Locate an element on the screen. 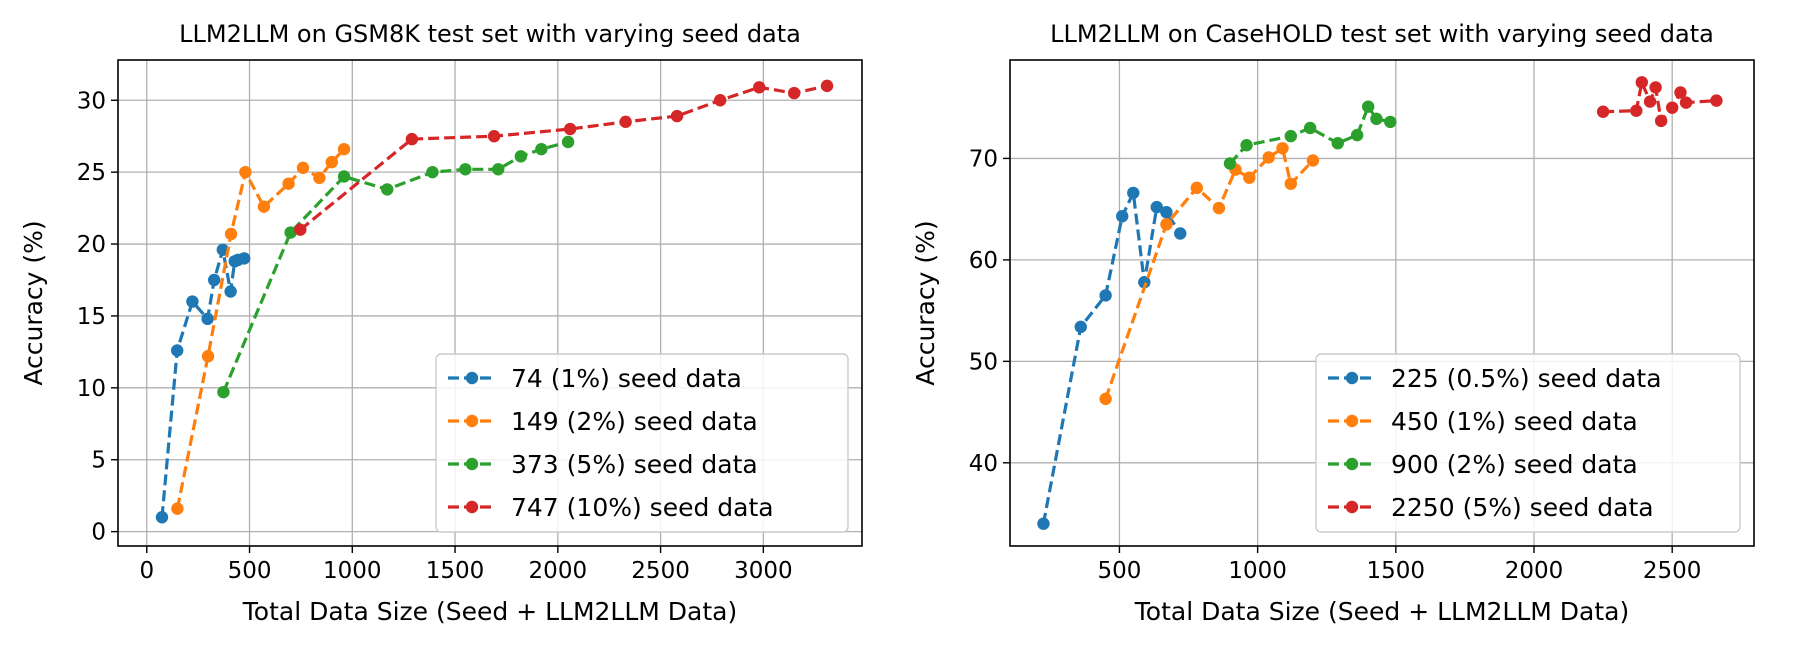  y-tick-label: 30 is located at coordinates (91, 101).